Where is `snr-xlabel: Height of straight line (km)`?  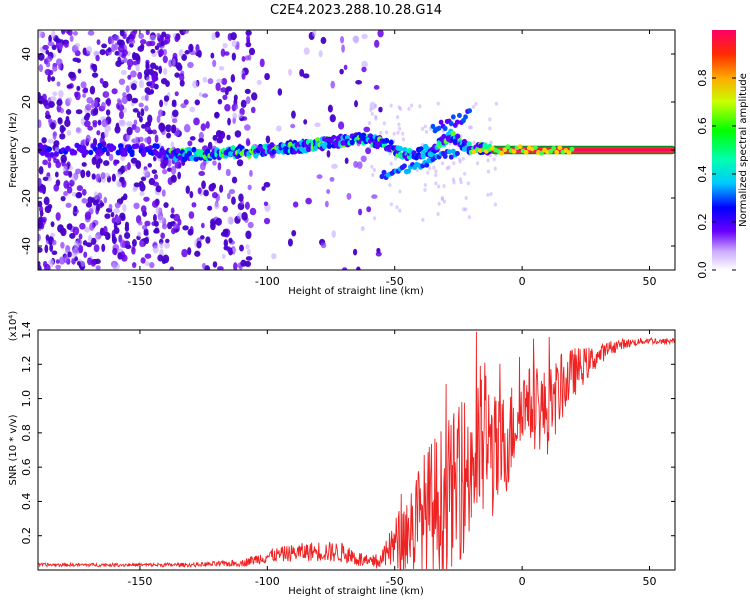
snr-xlabel: Height of straight line (km) is located at coordinates (356, 591).